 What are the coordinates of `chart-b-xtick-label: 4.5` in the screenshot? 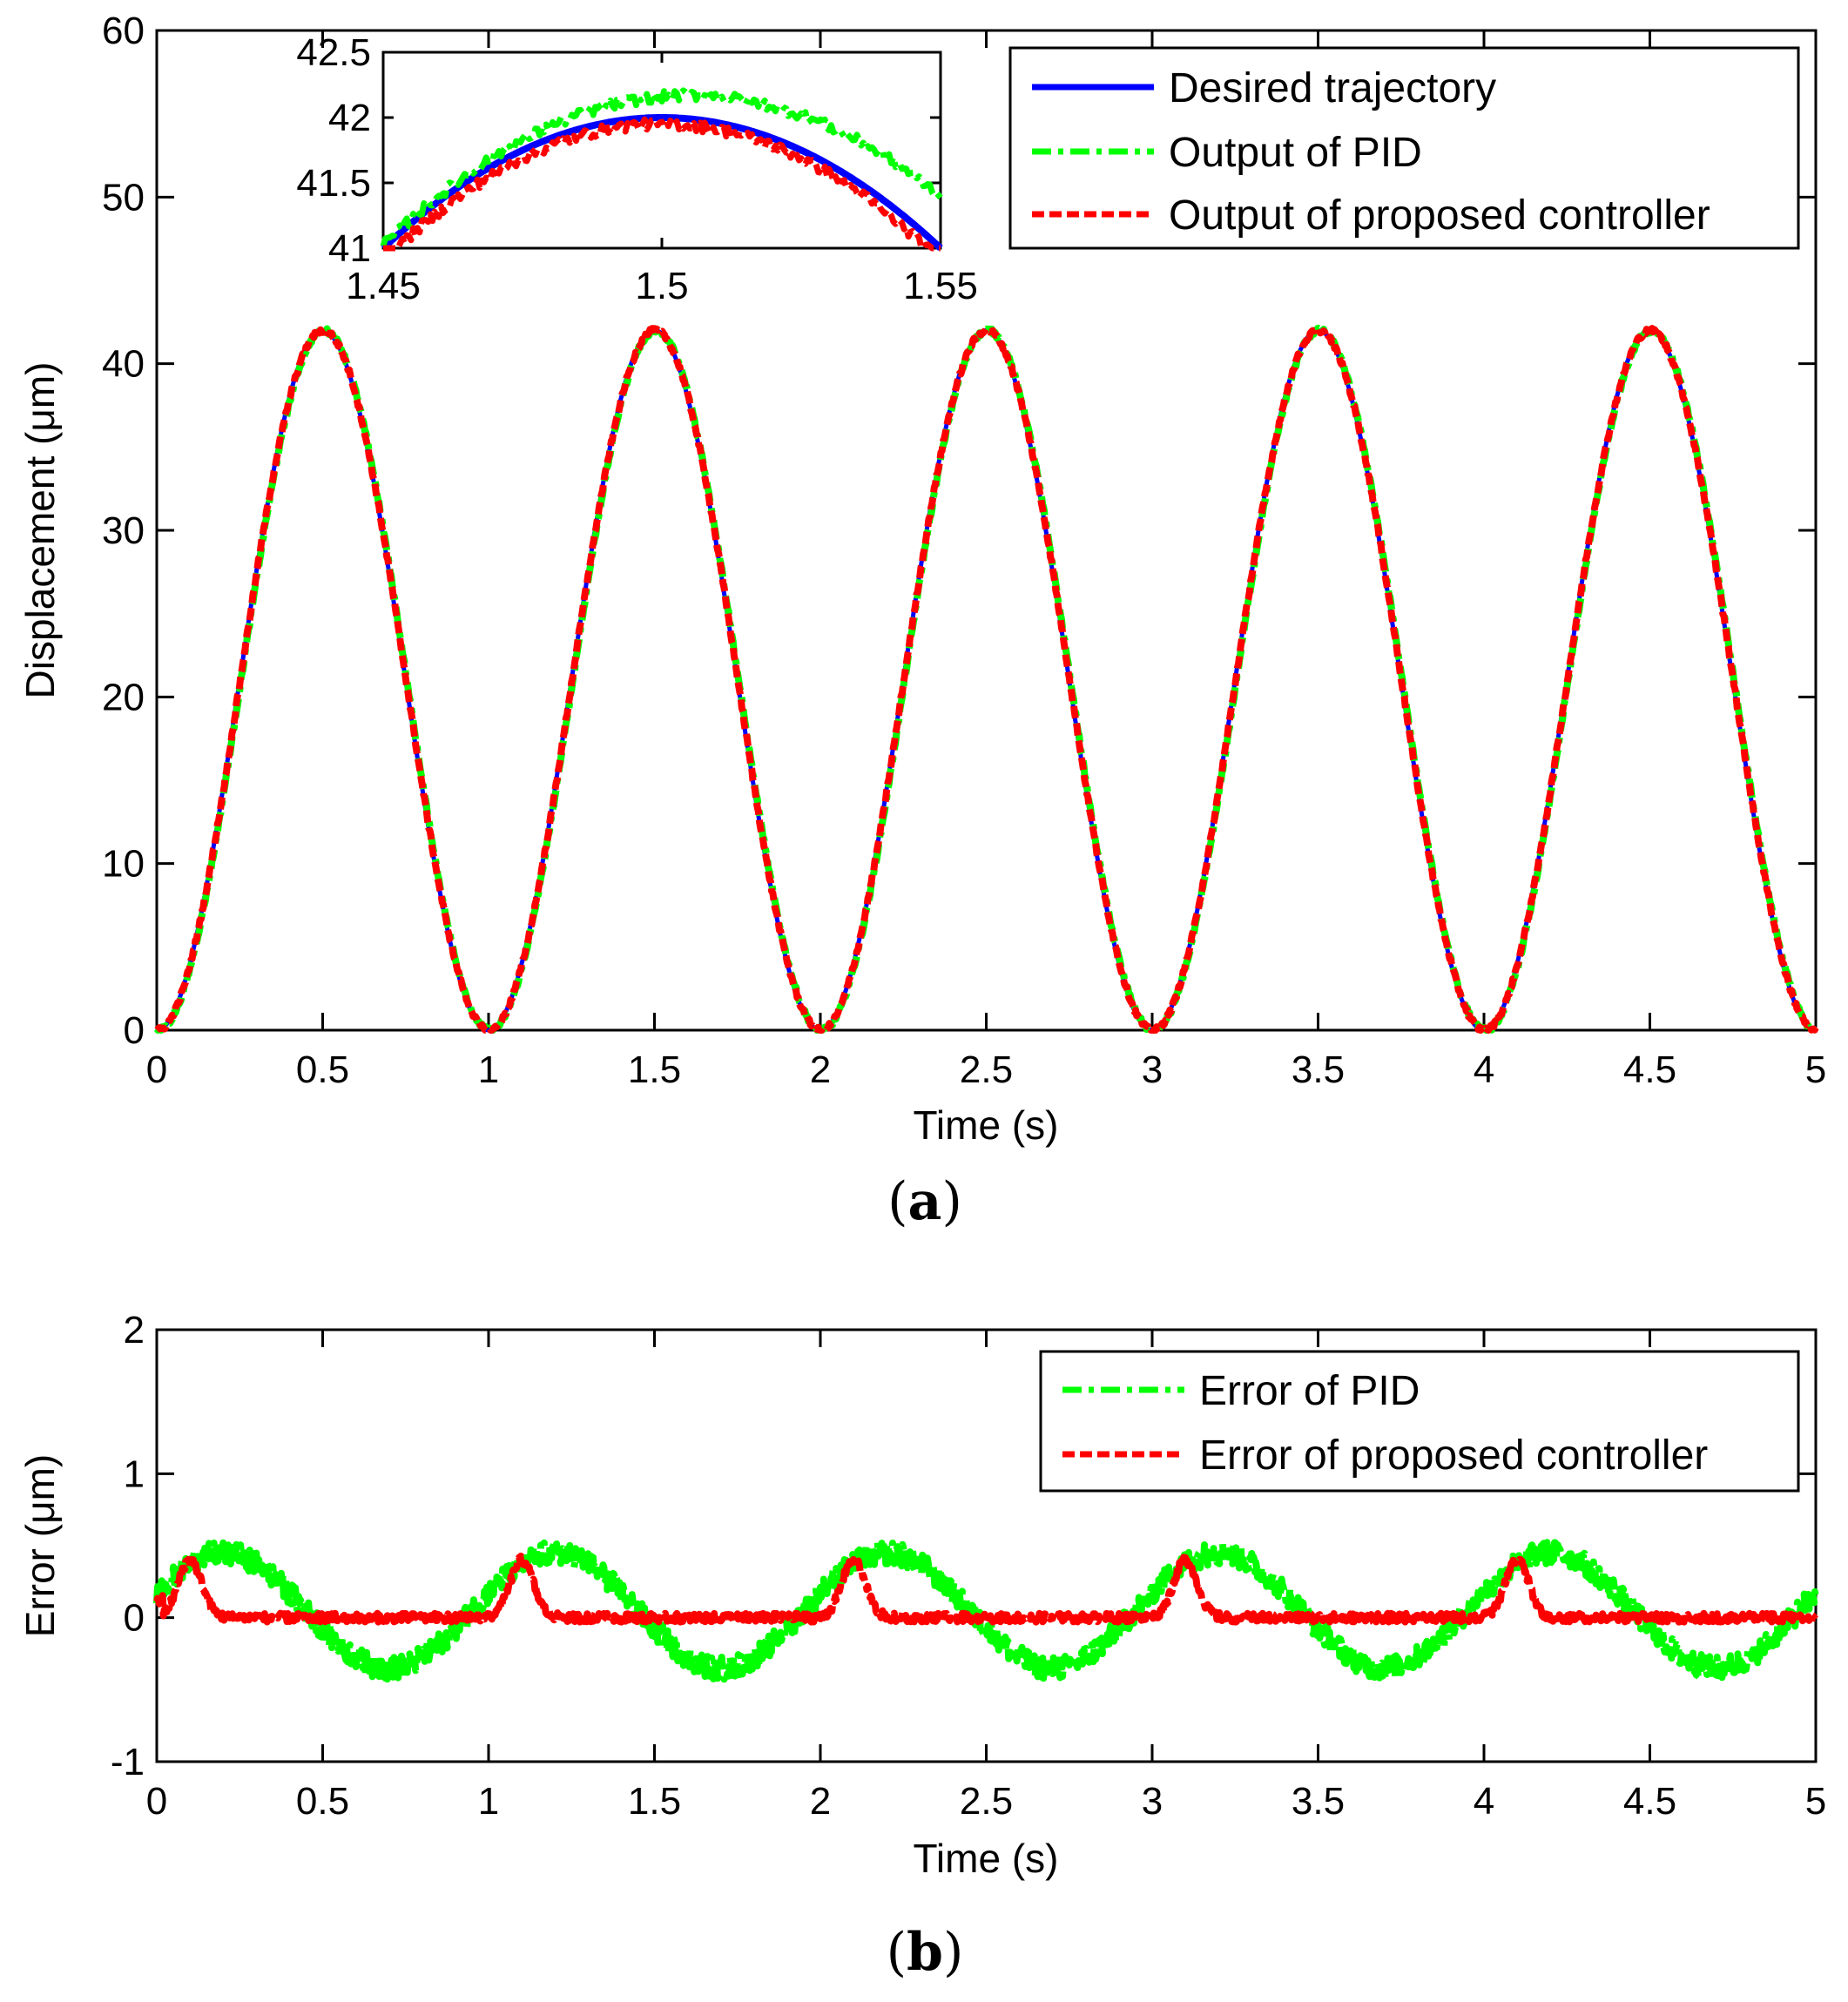 It's located at (1650, 1801).